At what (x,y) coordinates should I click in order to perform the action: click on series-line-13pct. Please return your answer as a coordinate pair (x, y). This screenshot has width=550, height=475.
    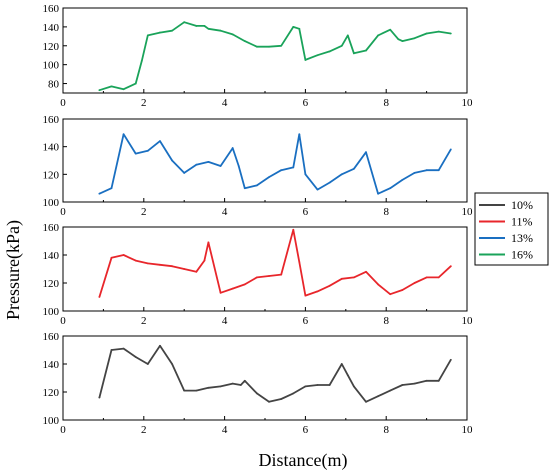
    Looking at the image, I should click on (275, 164).